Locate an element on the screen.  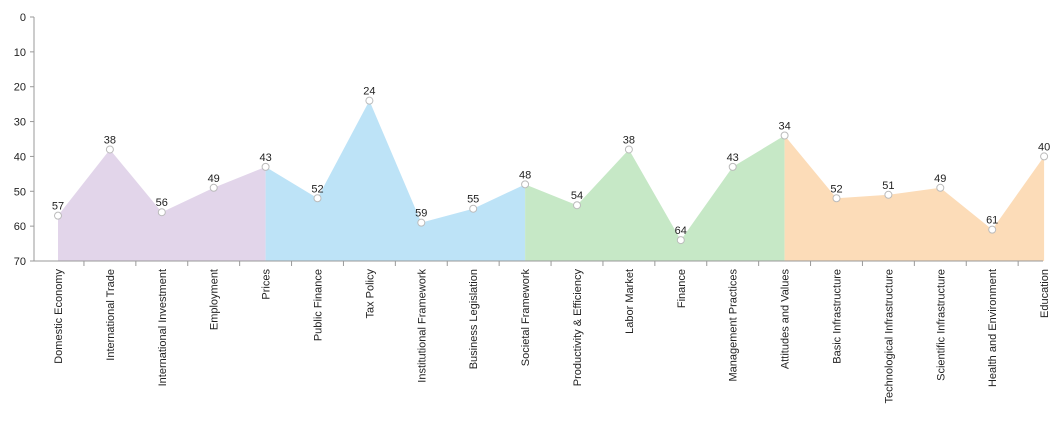
category-label-18: Scientific Infrastructure is located at coordinates (941, 325).